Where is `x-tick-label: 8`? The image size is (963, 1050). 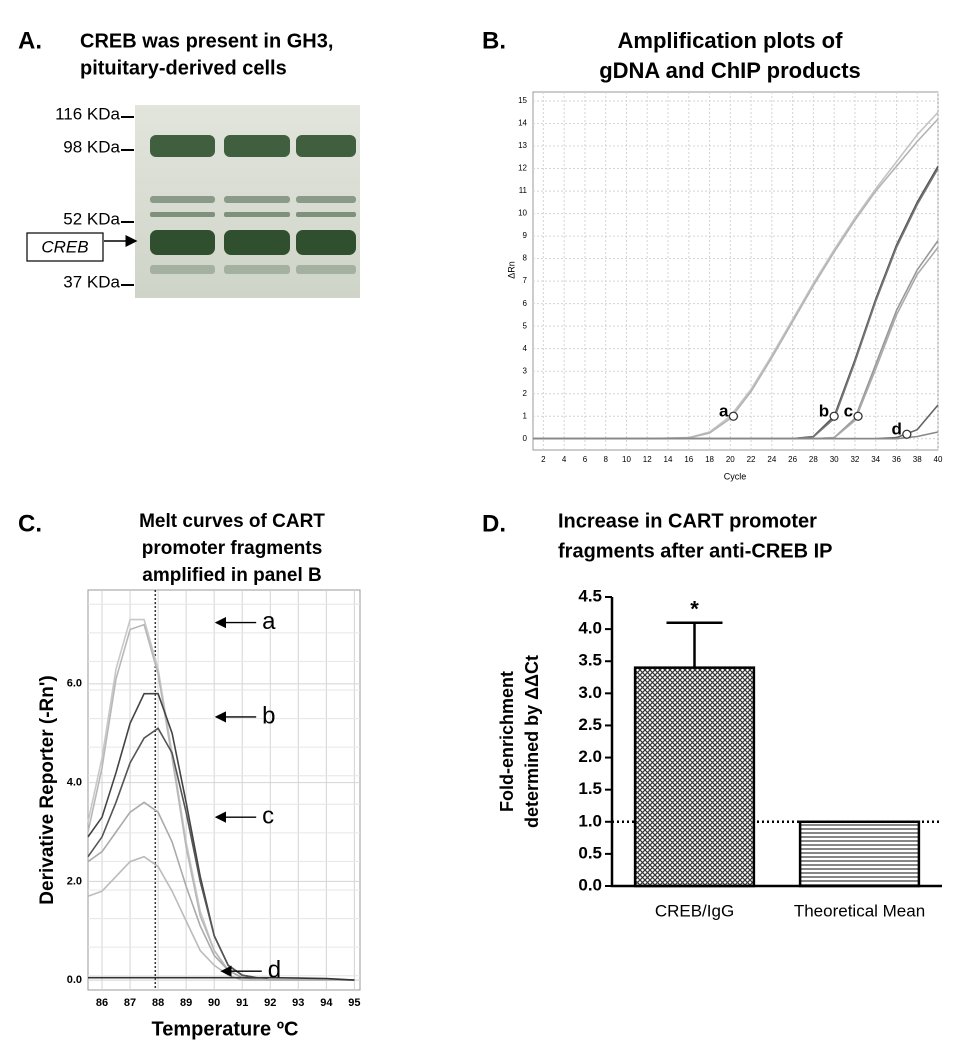
x-tick-label: 8 is located at coordinates (605, 459).